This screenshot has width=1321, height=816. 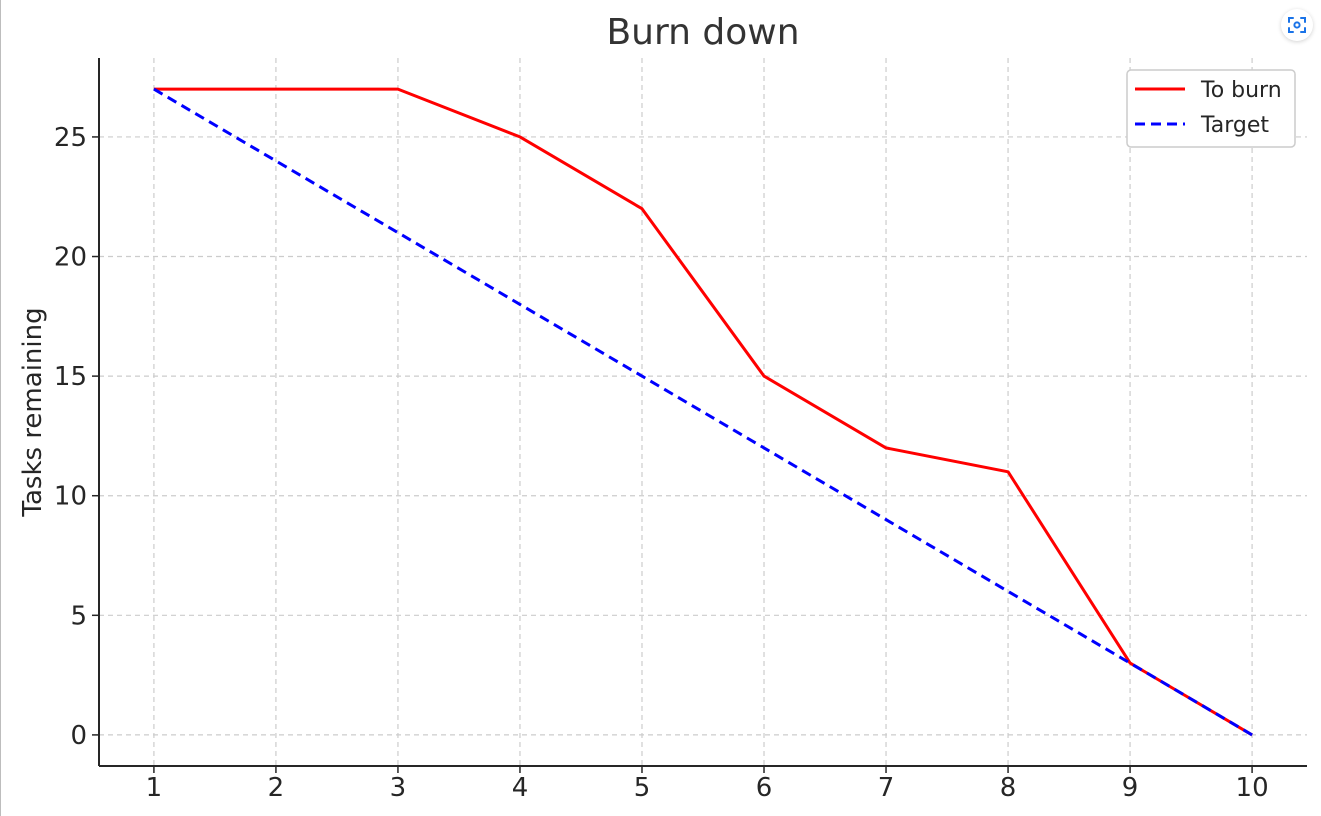 I want to click on x-tick-label: 5, so click(x=642, y=788).